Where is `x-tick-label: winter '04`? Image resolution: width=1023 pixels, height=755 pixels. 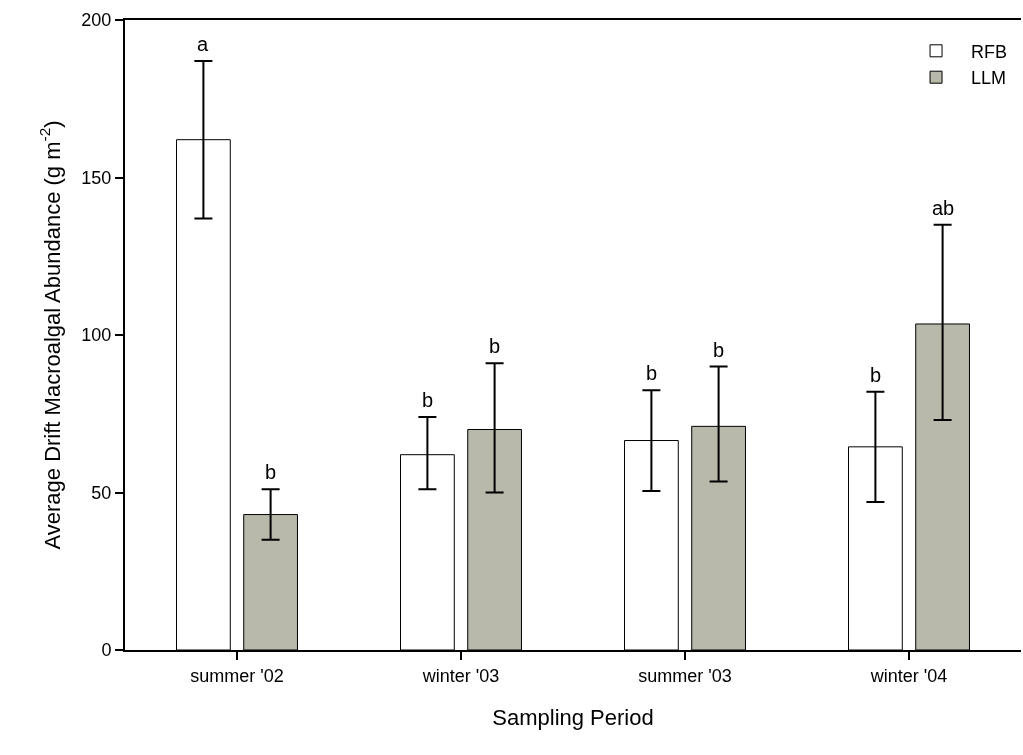
x-tick-label: winter '04 is located at coordinates (908, 675).